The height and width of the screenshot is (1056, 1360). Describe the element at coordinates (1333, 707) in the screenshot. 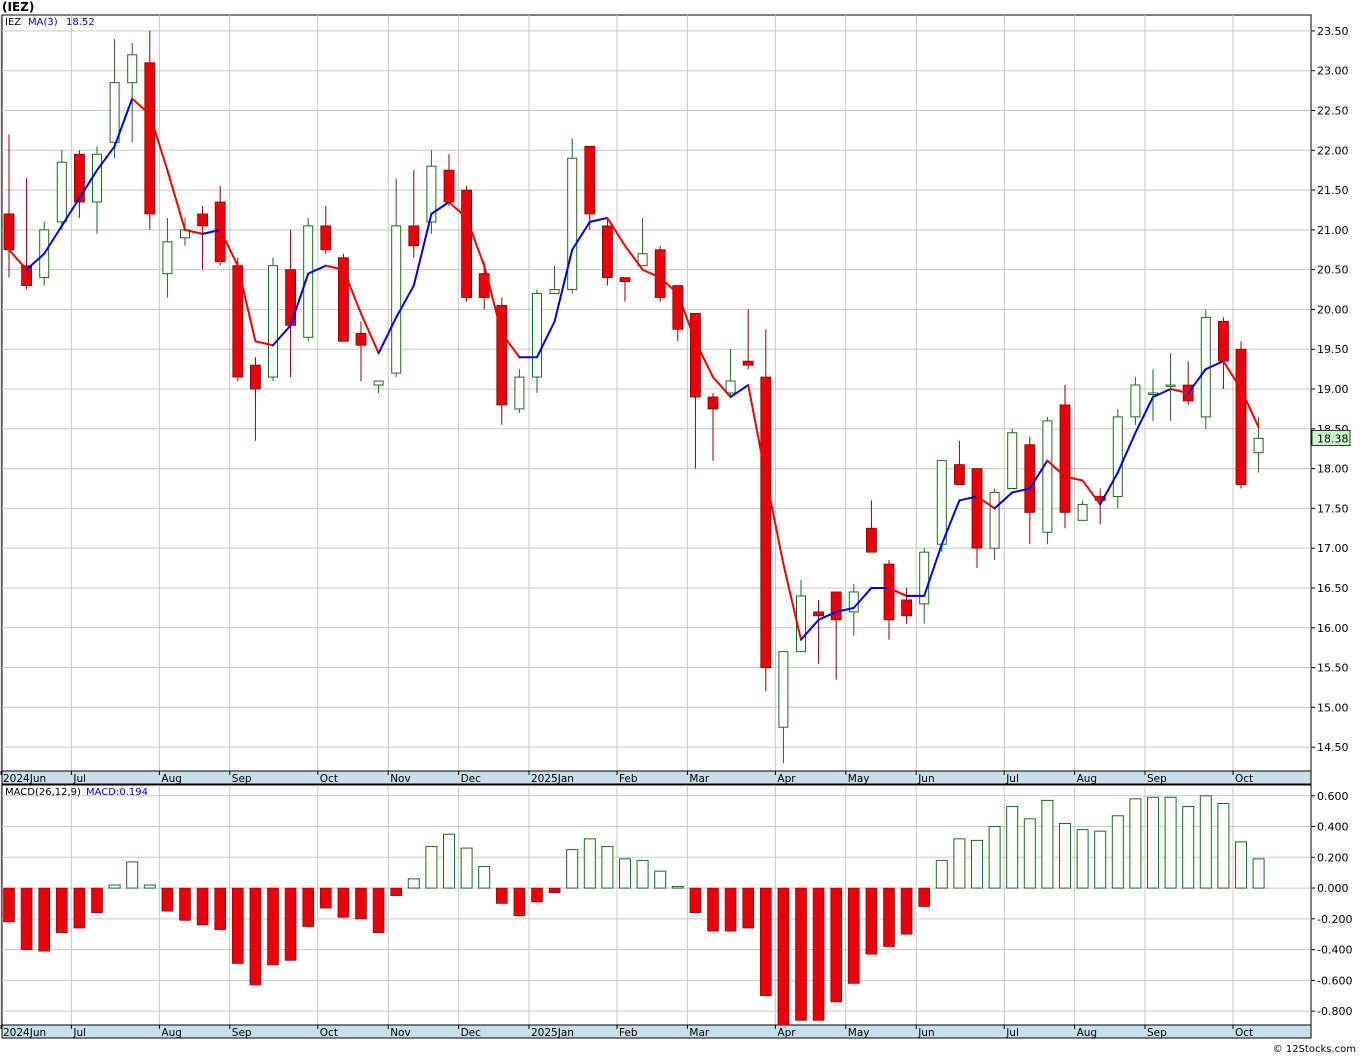

I see `price-y-tick-label: 15.00` at that location.